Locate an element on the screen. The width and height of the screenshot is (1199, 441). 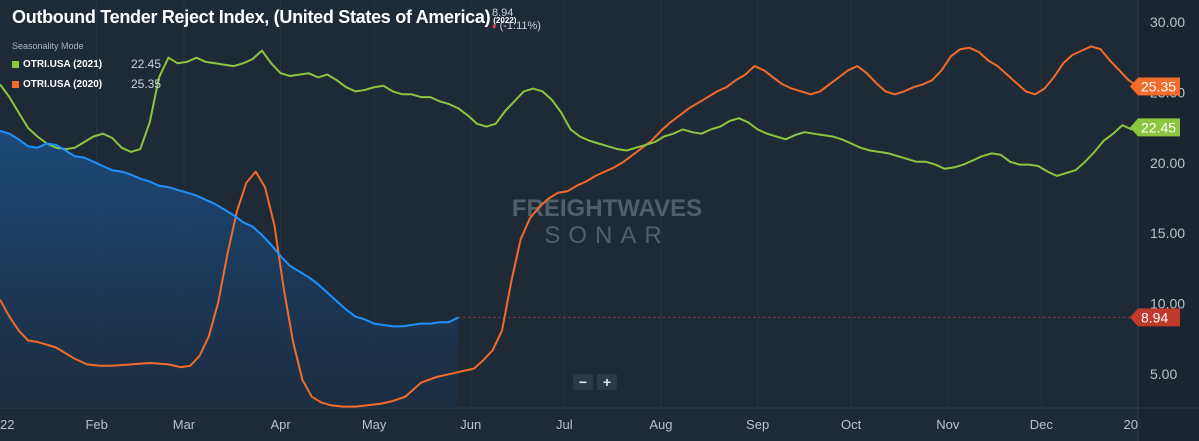
x-tick-label: May is located at coordinates (374, 424).